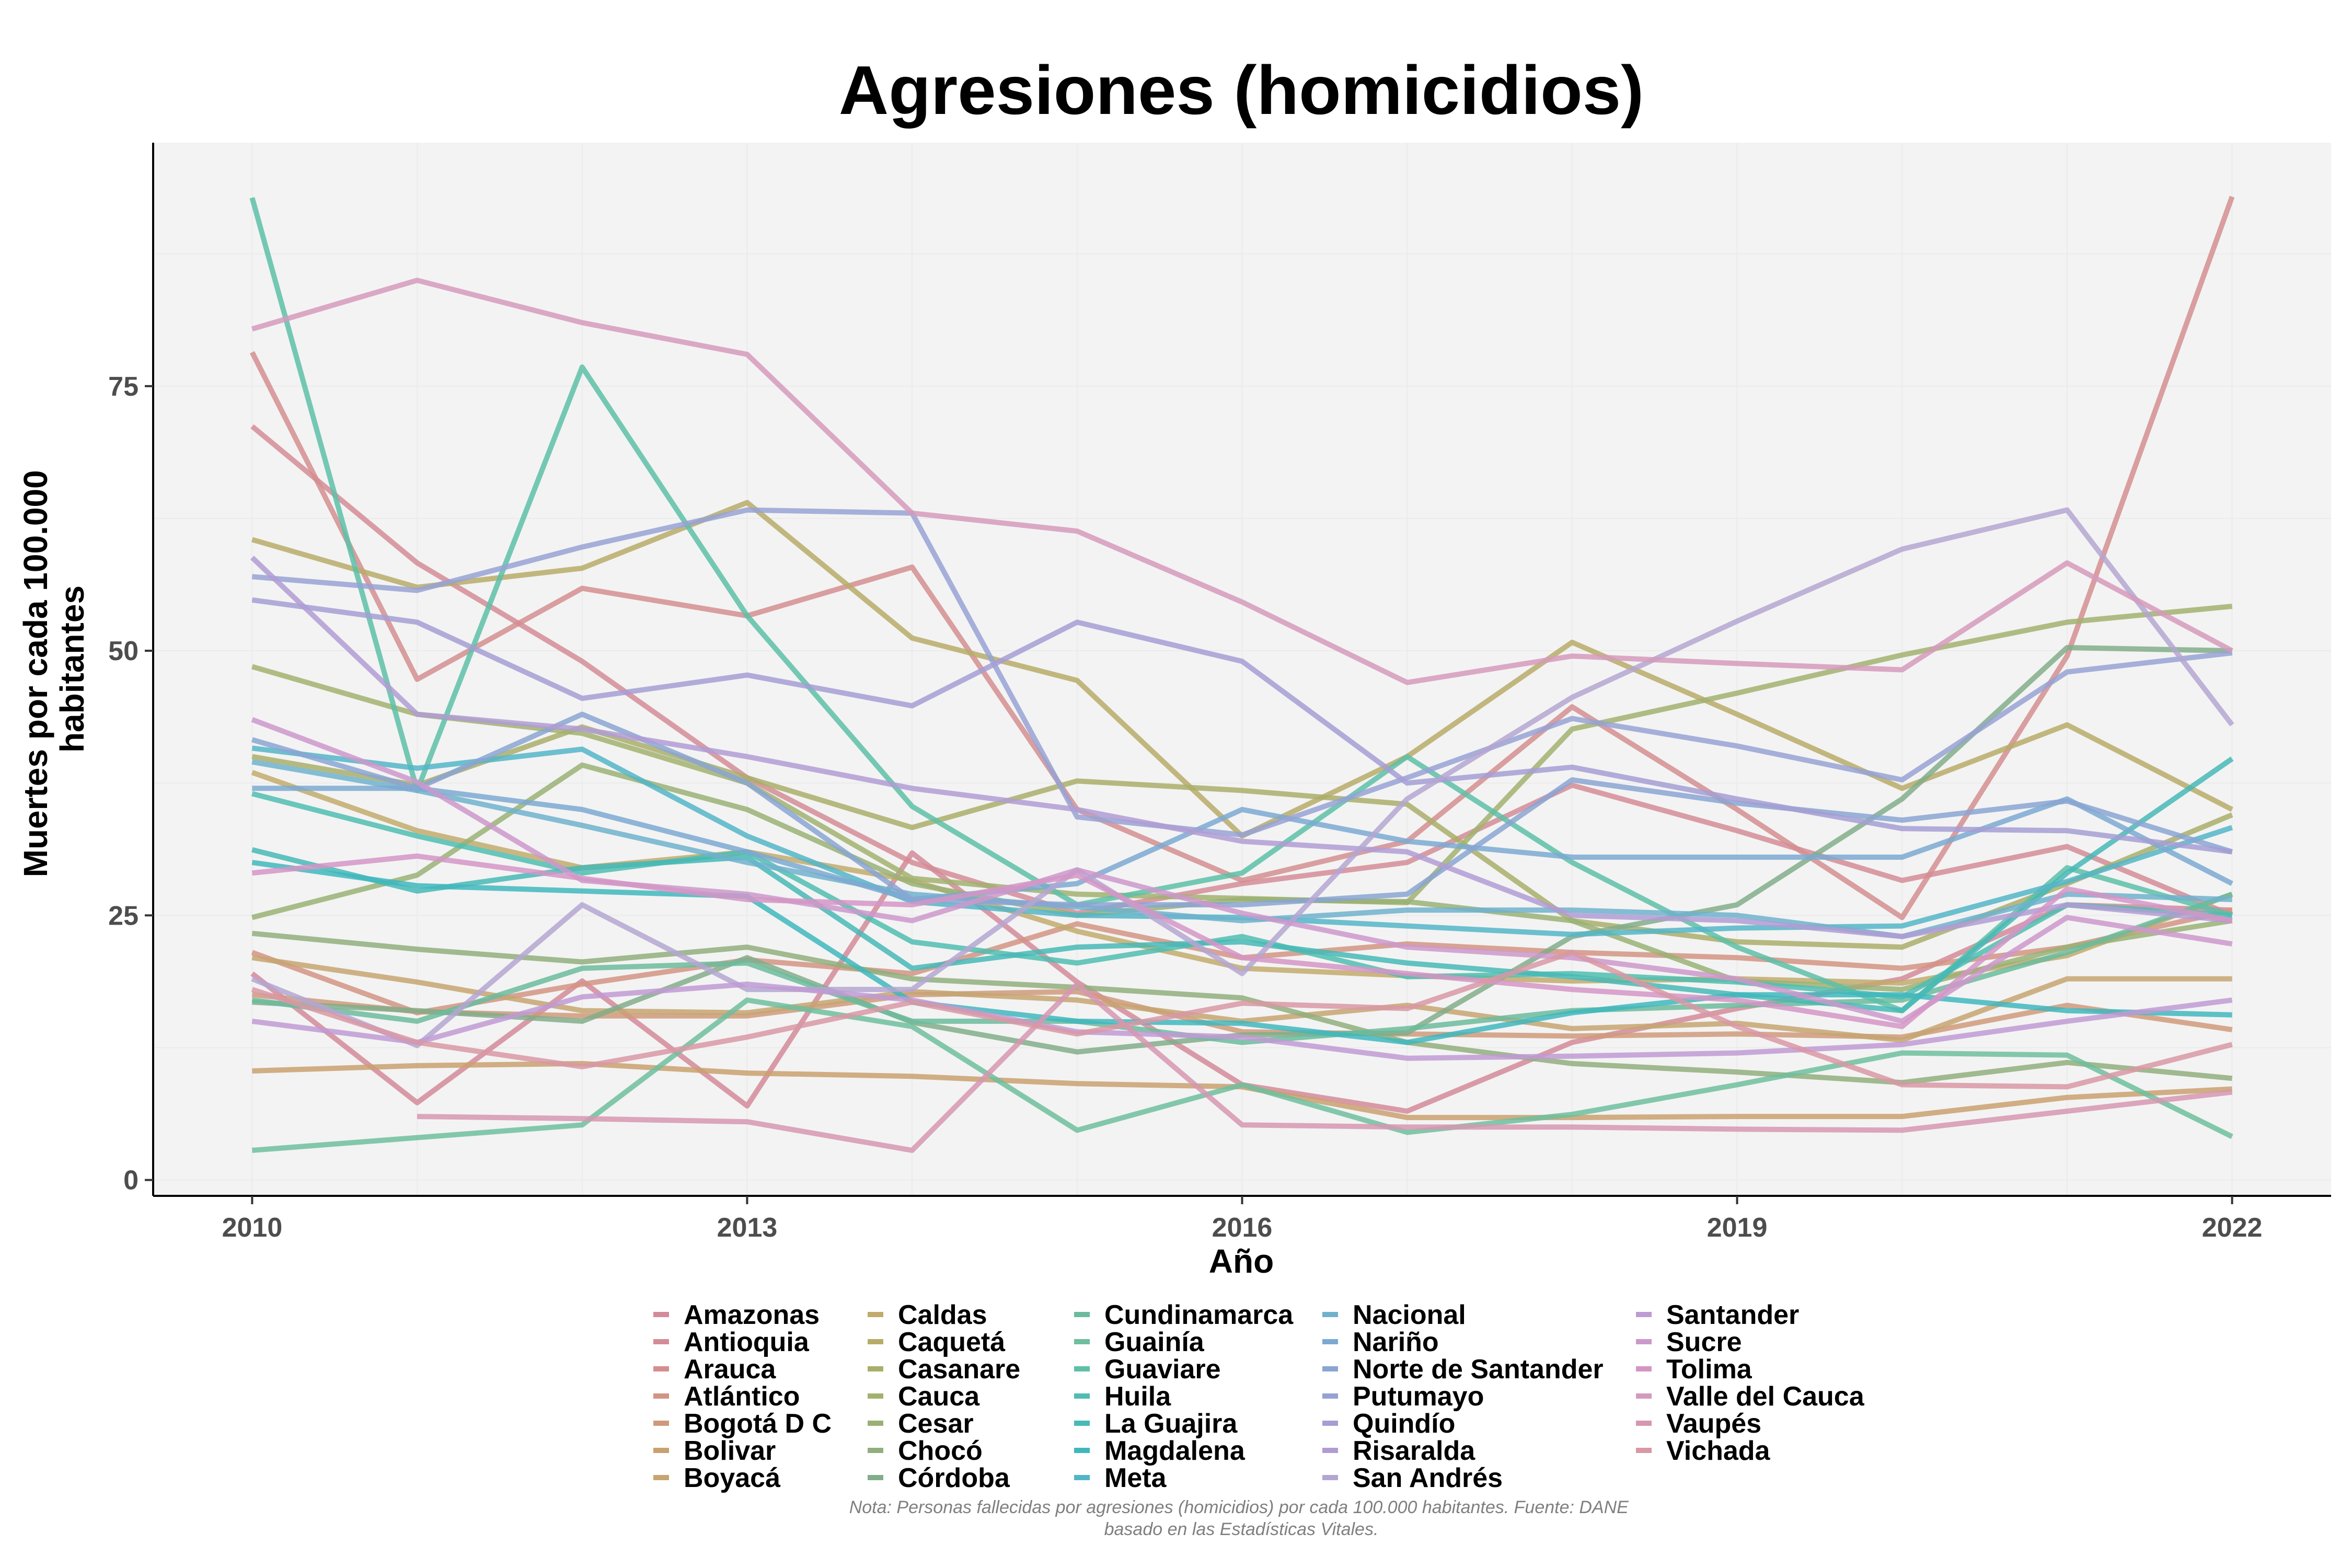 This screenshot has height=1568, width=2352. What do you see at coordinates (1241, 1261) in the screenshot?
I see `x-axis-title: Año` at bounding box center [1241, 1261].